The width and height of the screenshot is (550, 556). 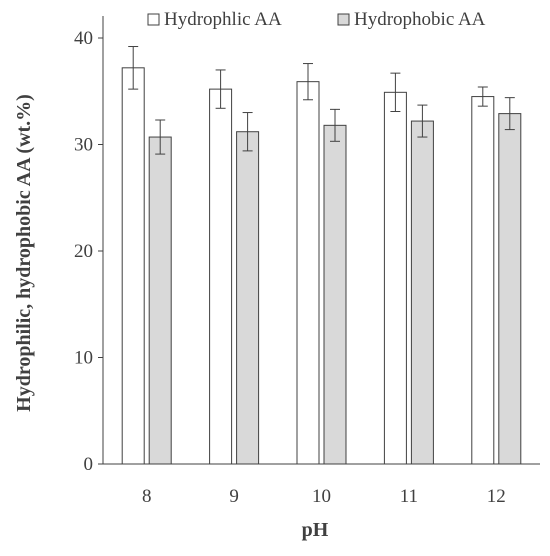 I want to click on legend-swatch-hydrophilic, so click(x=153, y=19).